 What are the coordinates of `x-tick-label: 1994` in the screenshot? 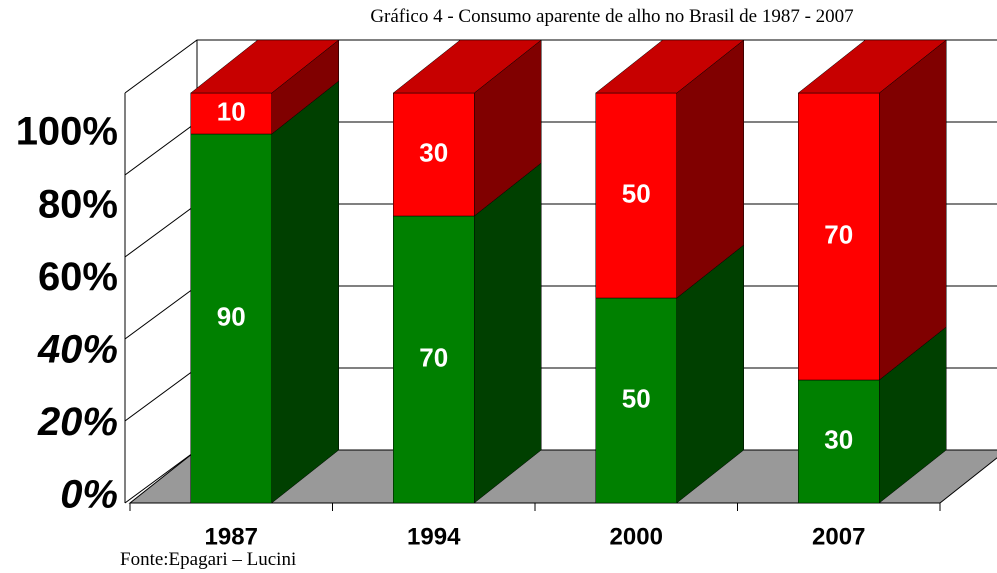 It's located at (434, 536).